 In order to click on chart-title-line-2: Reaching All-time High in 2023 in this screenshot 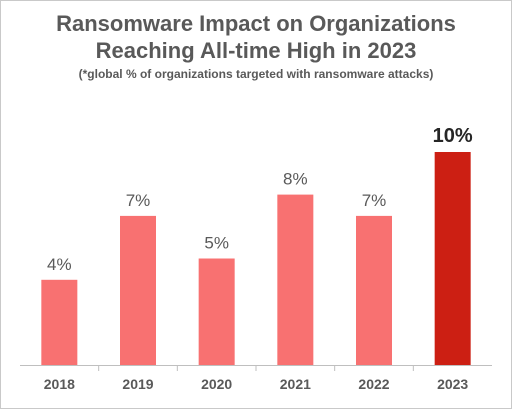, I will do `click(256, 50)`.